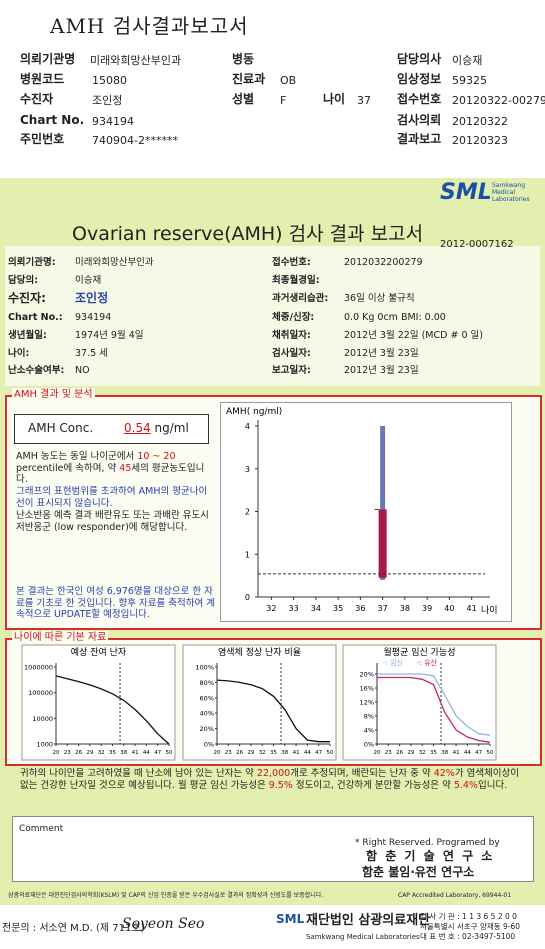 The width and height of the screenshot is (545, 949). I want to click on signature: Soyeon Seo, so click(163, 924).